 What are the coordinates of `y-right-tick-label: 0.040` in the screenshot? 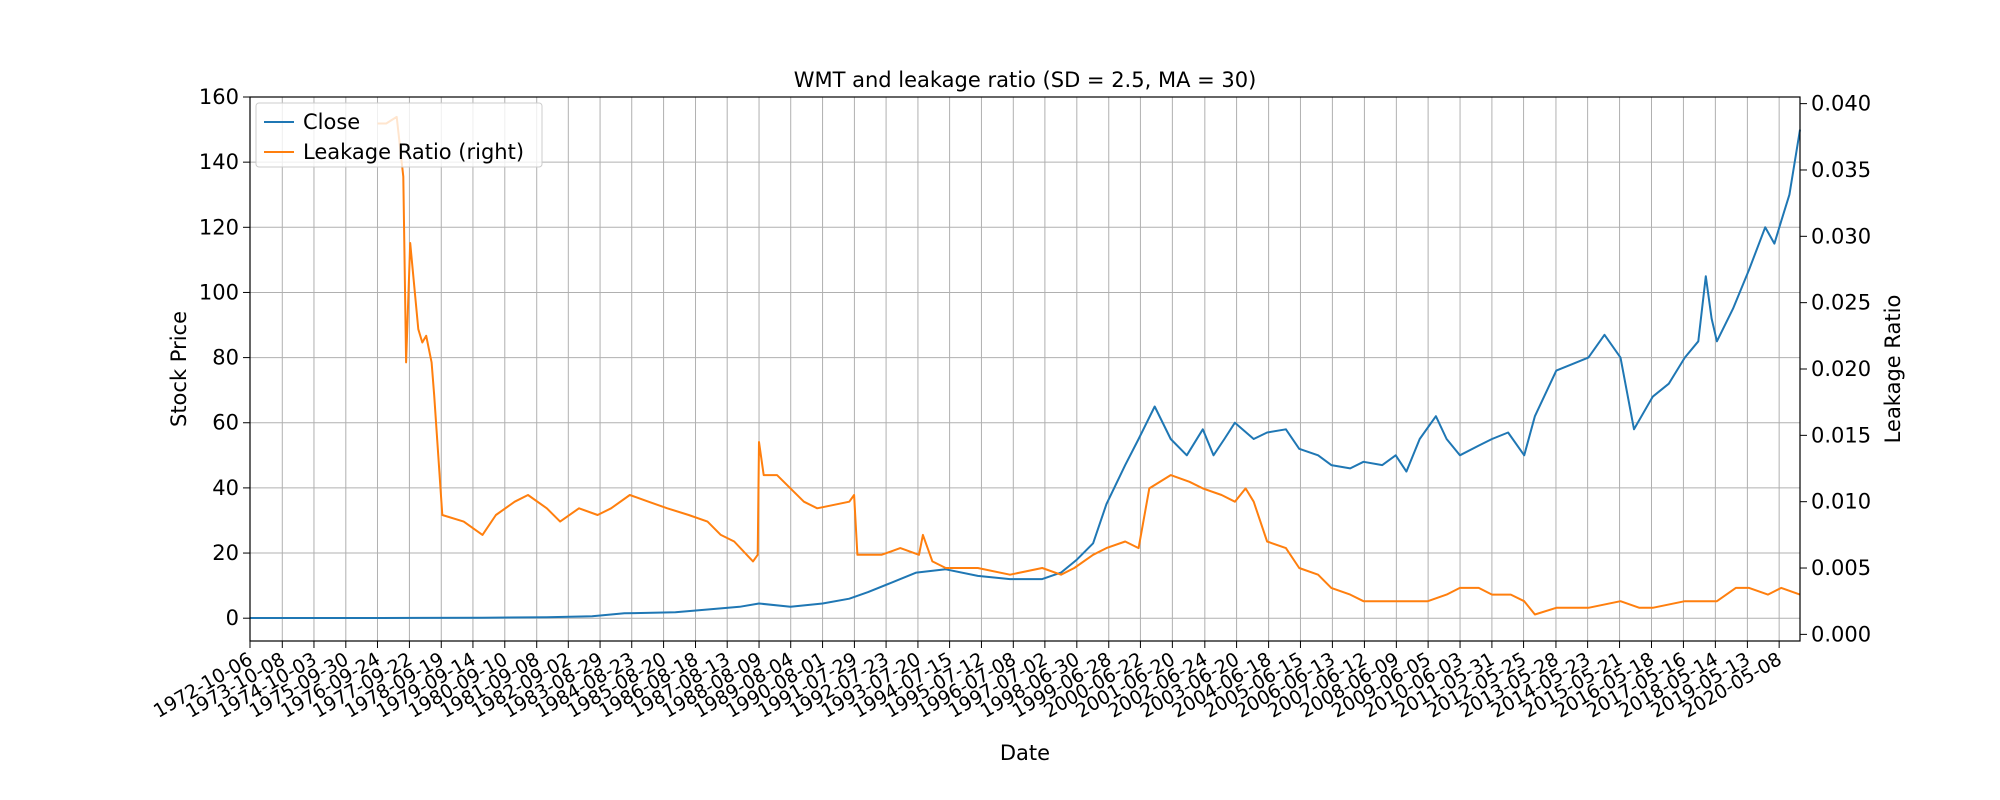 It's located at (1841, 104).